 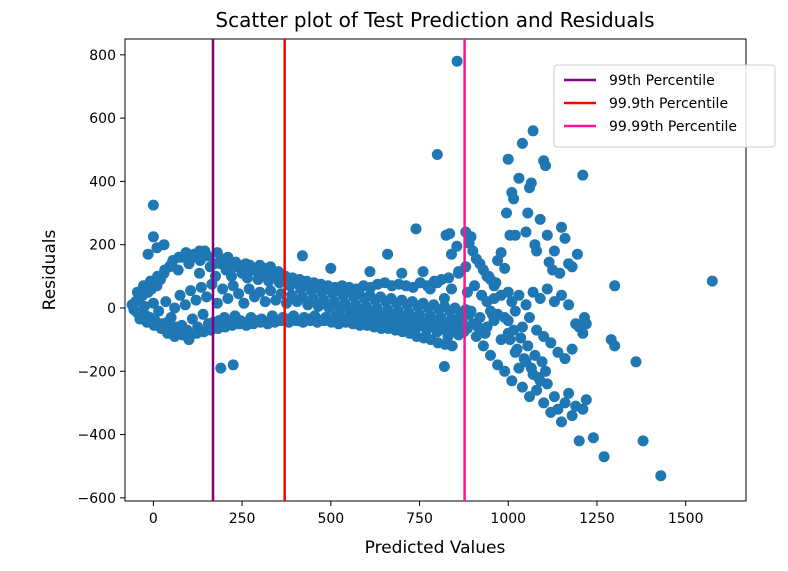 What do you see at coordinates (50, 270) in the screenshot?
I see `y-axis-title: Residuals` at bounding box center [50, 270].